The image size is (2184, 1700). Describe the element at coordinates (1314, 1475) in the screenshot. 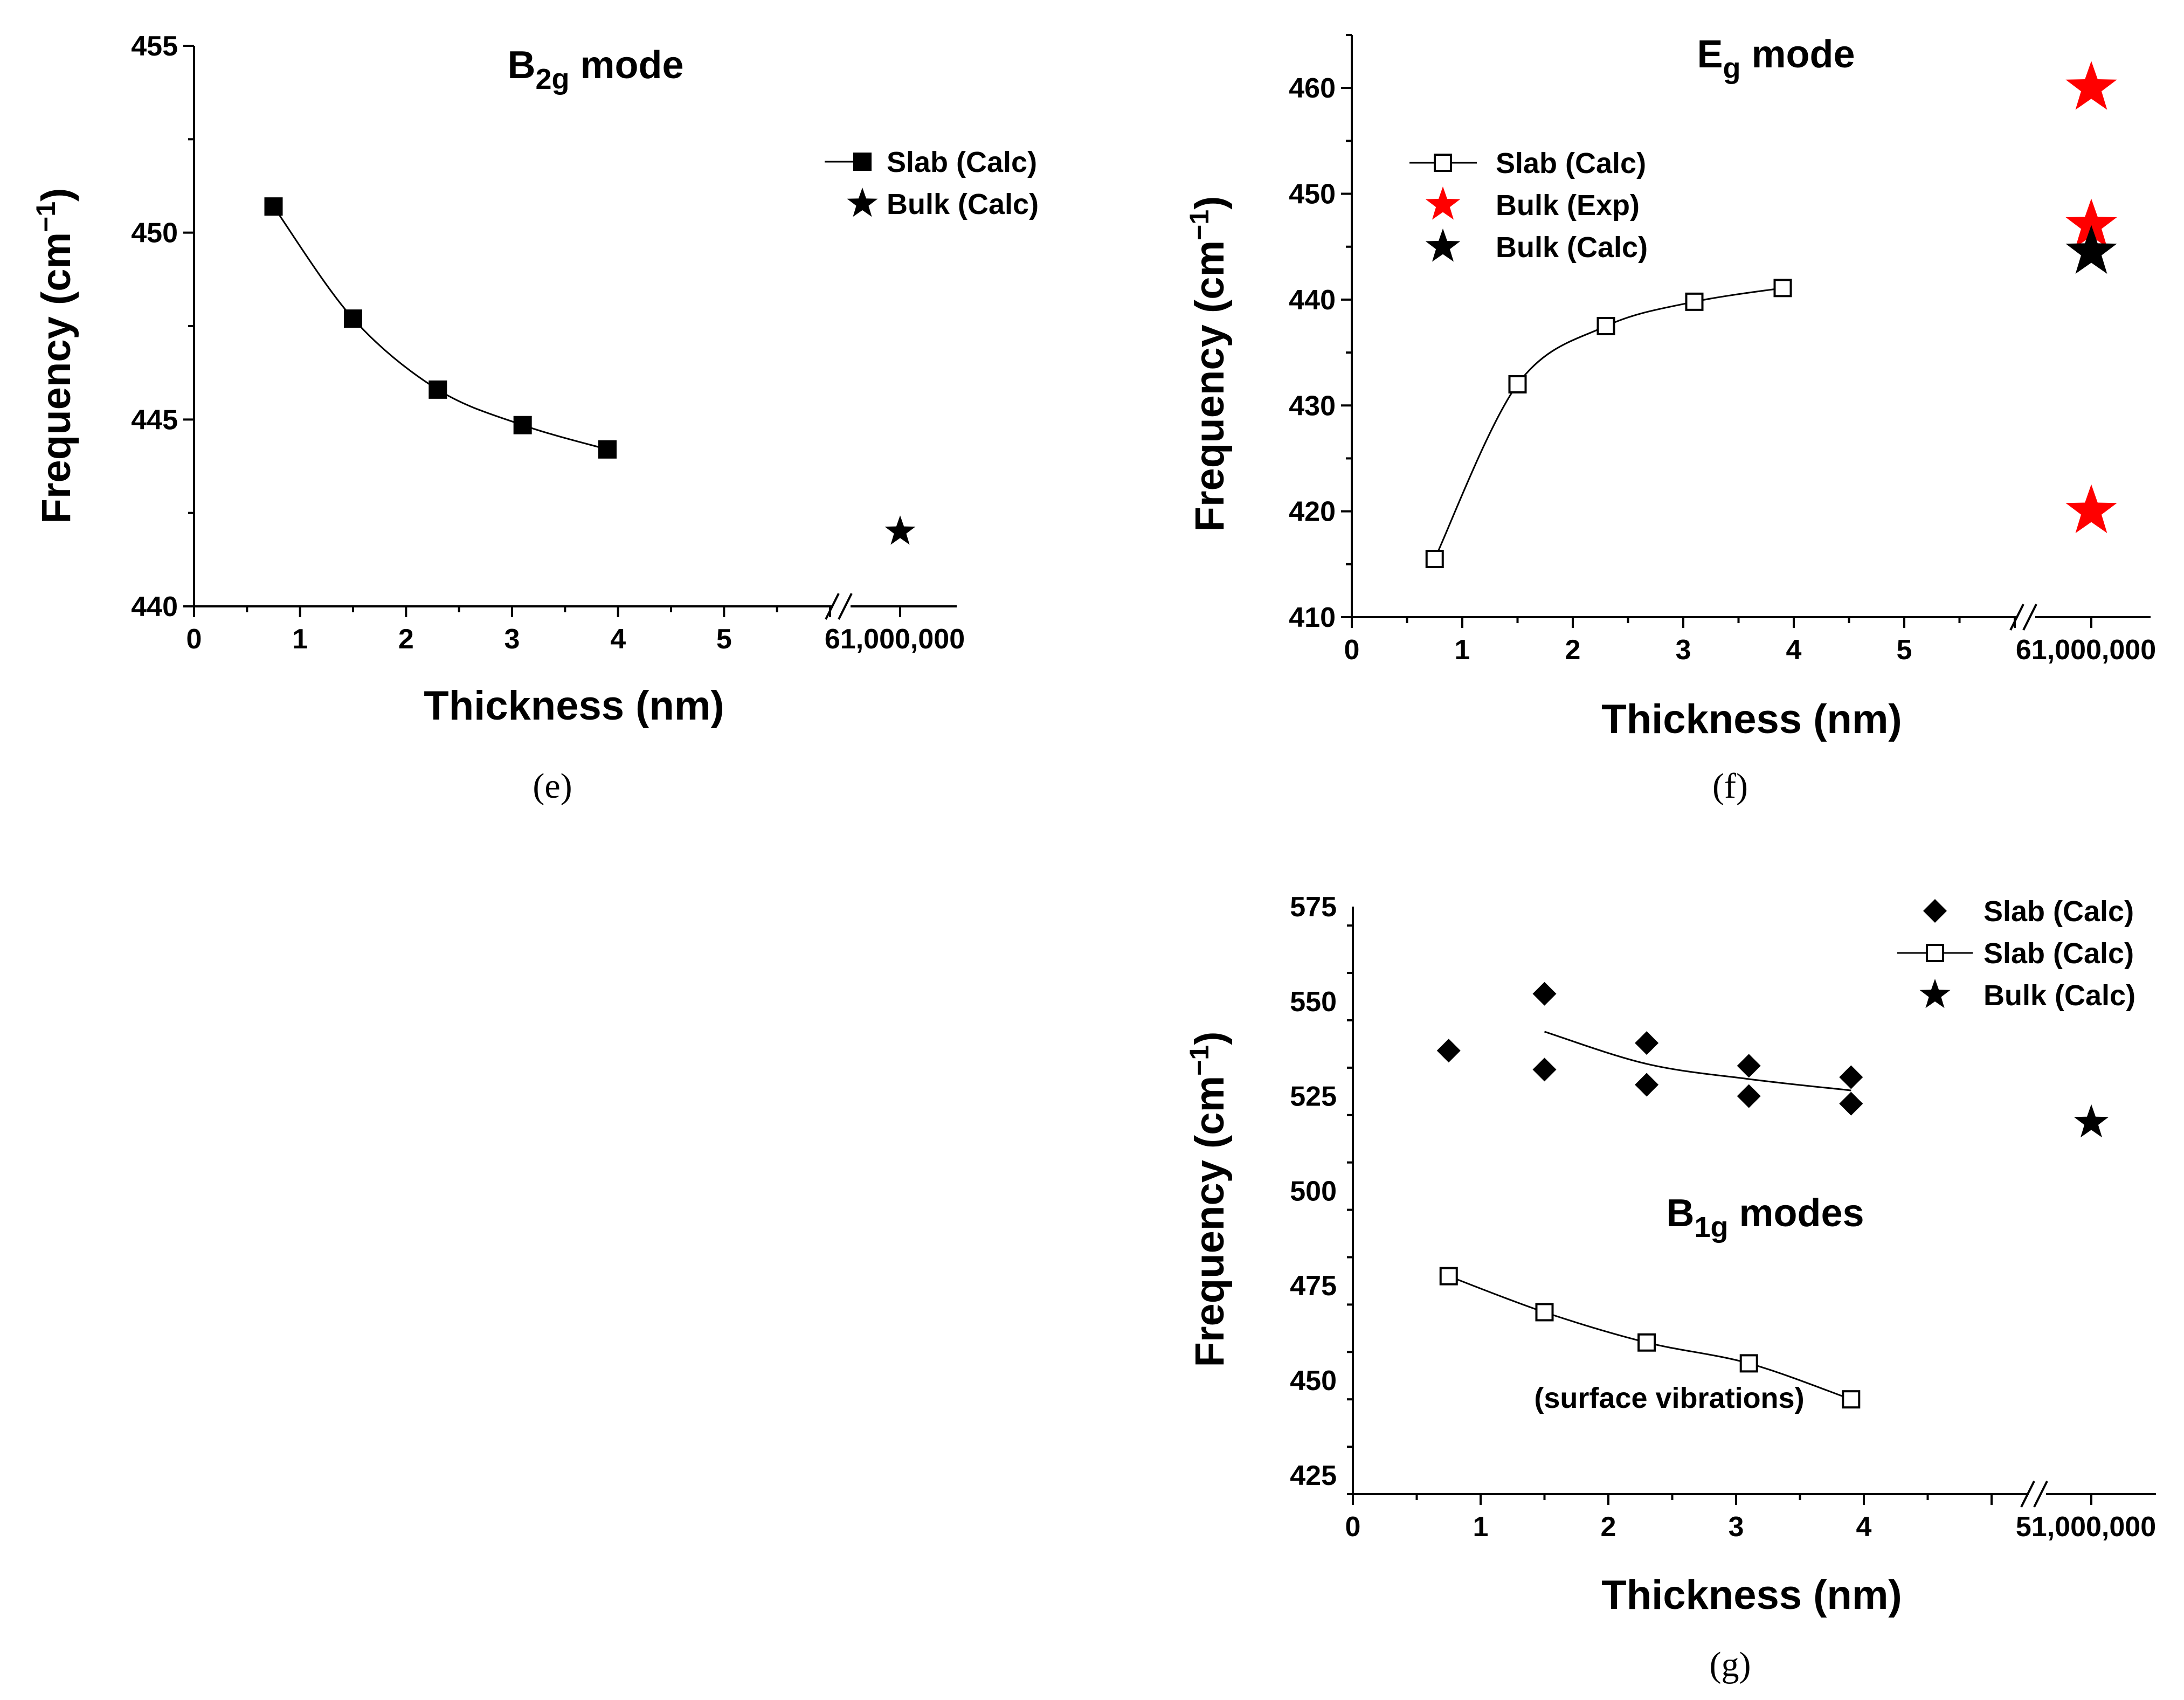

I see `y-tick-label: 425` at that location.